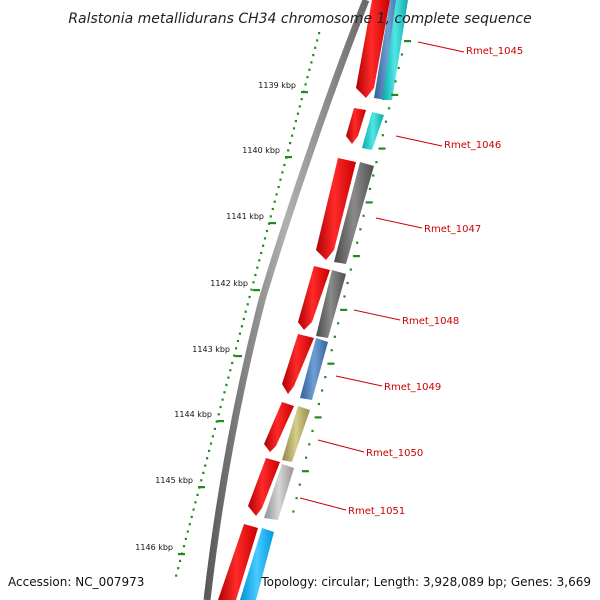 This screenshot has height=600, width=600. I want to click on gene-label: Rmet_1051, so click(376, 511).